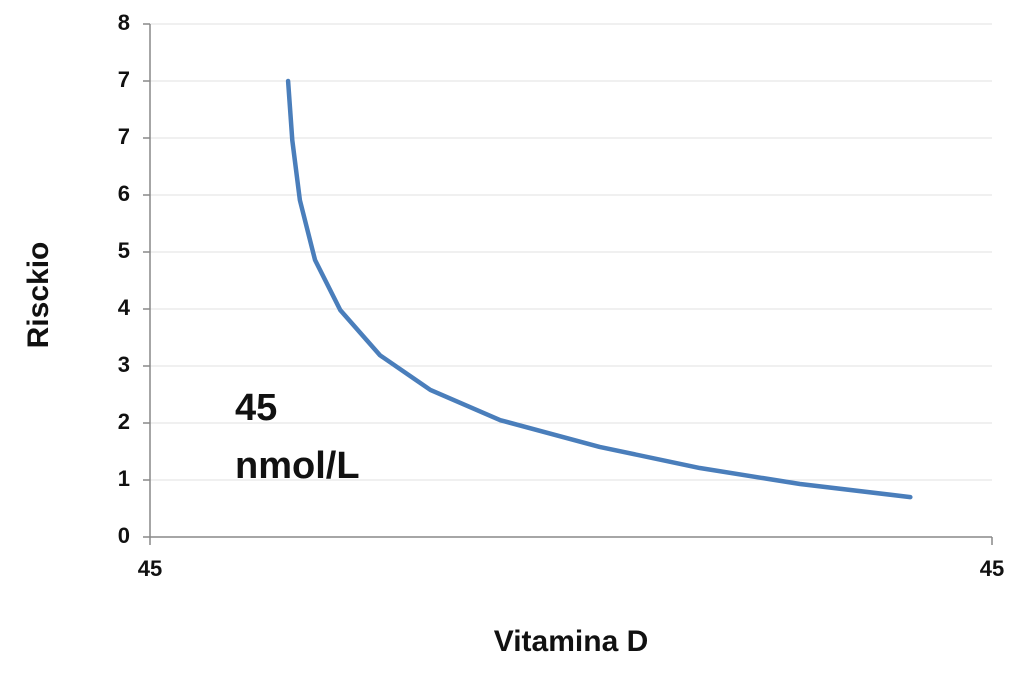 This screenshot has height=680, width=1024. Describe the element at coordinates (571, 641) in the screenshot. I see `x-axis-title: Vitamina D` at that location.